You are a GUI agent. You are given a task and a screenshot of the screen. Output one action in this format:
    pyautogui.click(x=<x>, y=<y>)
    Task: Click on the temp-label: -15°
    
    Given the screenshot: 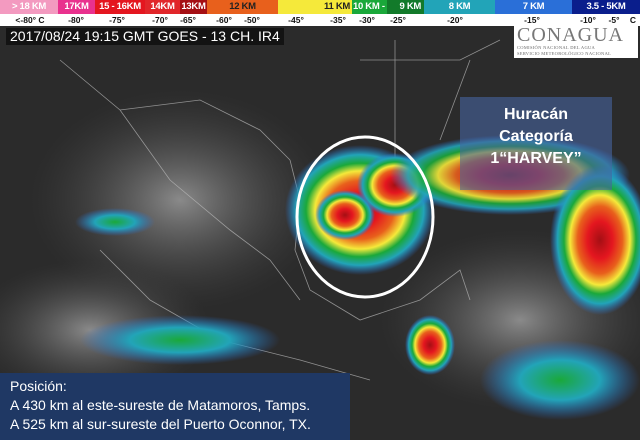 What is the action you would take?
    pyautogui.click(x=532, y=20)
    